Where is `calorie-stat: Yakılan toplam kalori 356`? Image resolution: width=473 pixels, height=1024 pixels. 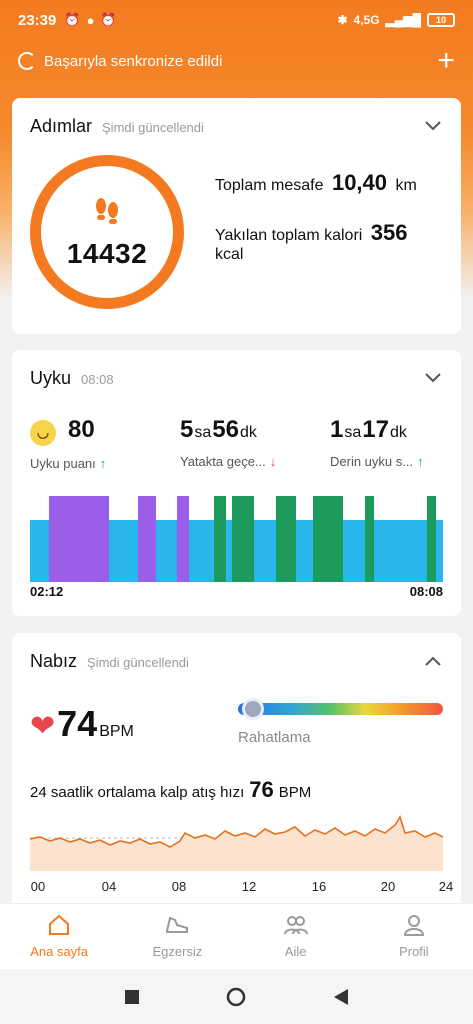
calorie-stat: Yakılan toplam kalori 356 is located at coordinates (313, 233).